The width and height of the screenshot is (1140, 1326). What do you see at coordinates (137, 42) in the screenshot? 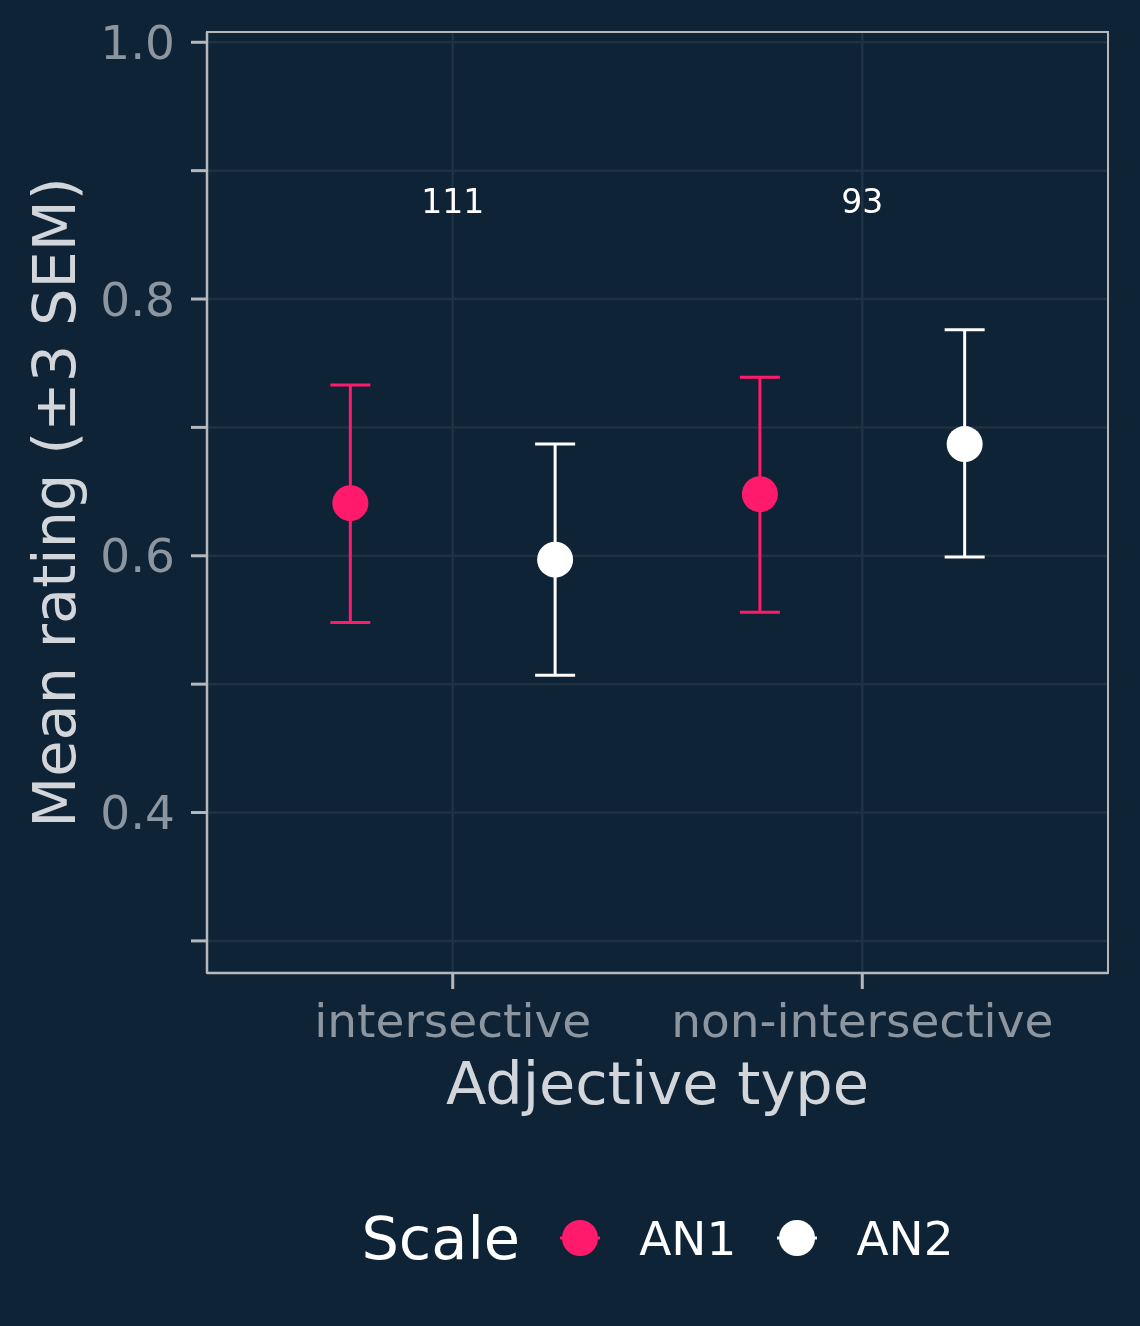
I see `y-tick-label: 1.0` at bounding box center [137, 42].